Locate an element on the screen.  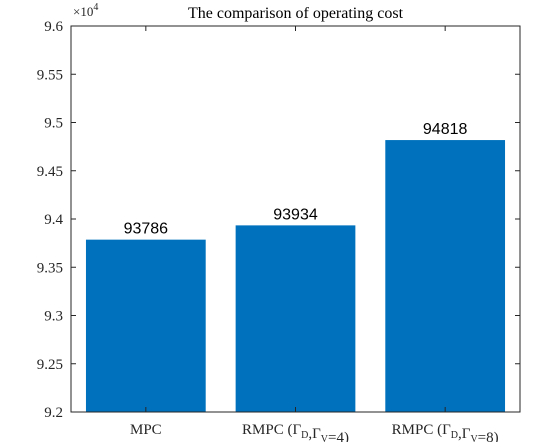
chart-title: The comparison of operating cost is located at coordinates (296, 13).